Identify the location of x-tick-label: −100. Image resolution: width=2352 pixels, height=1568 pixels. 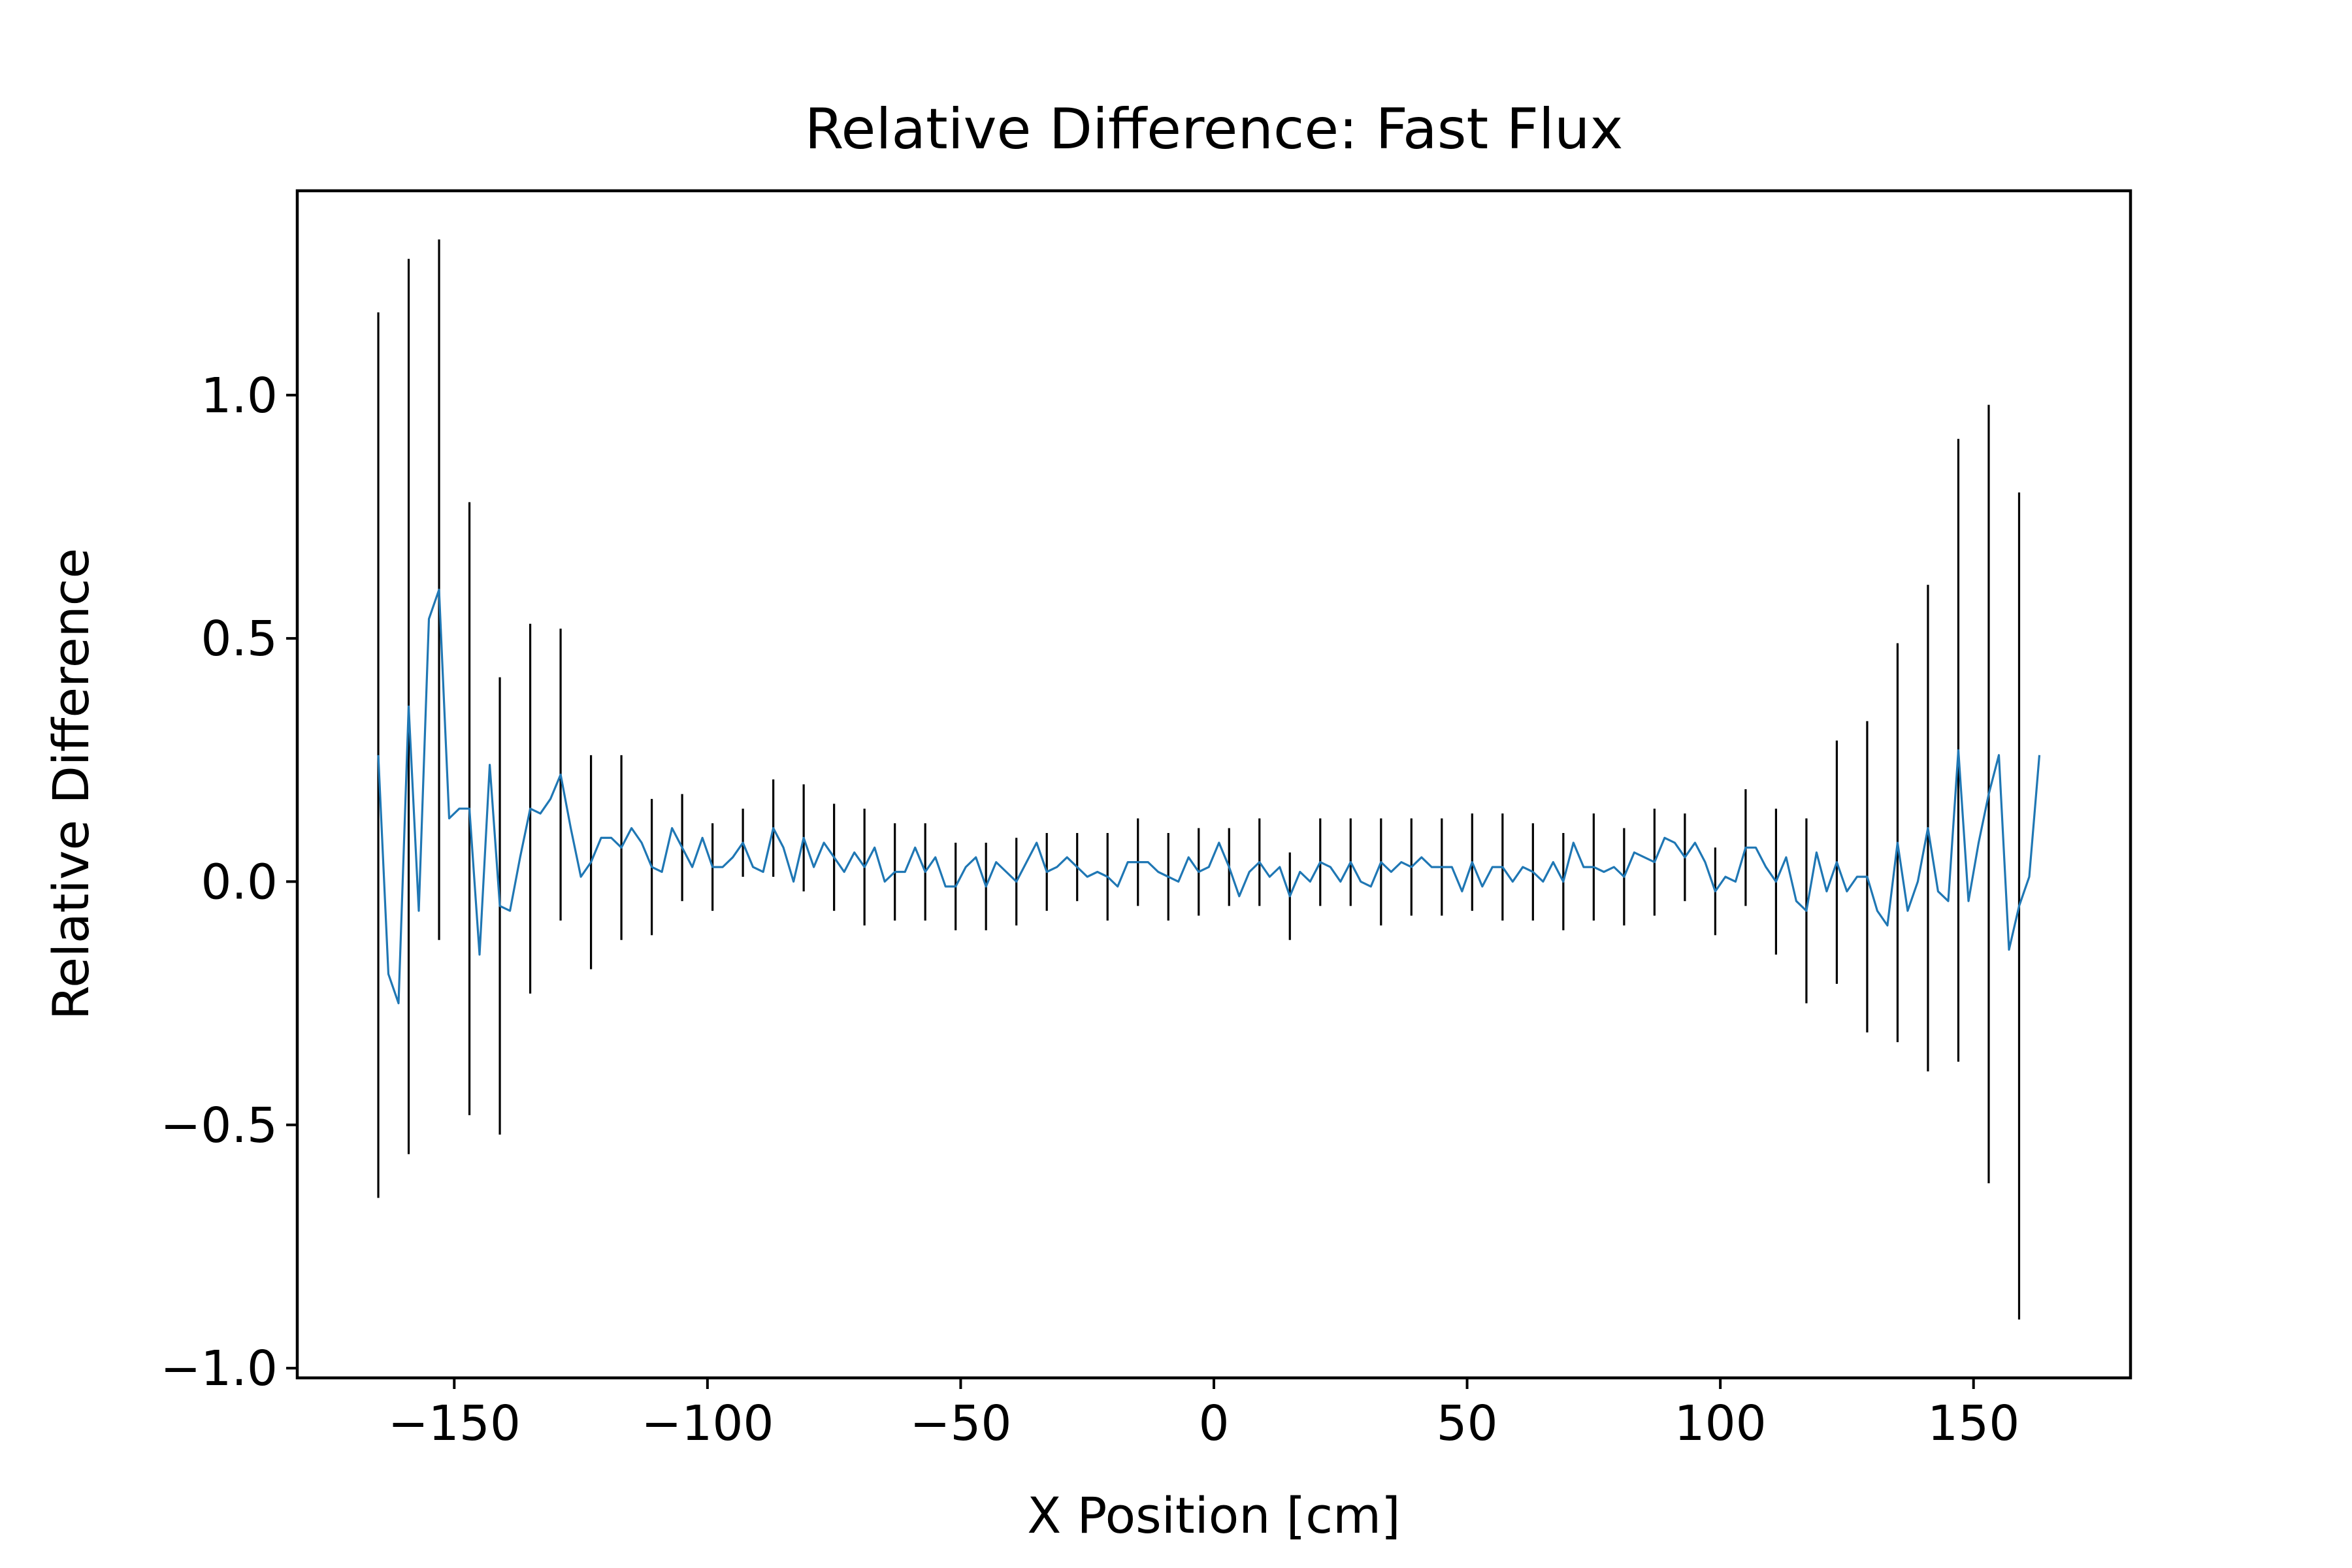
(707, 1424).